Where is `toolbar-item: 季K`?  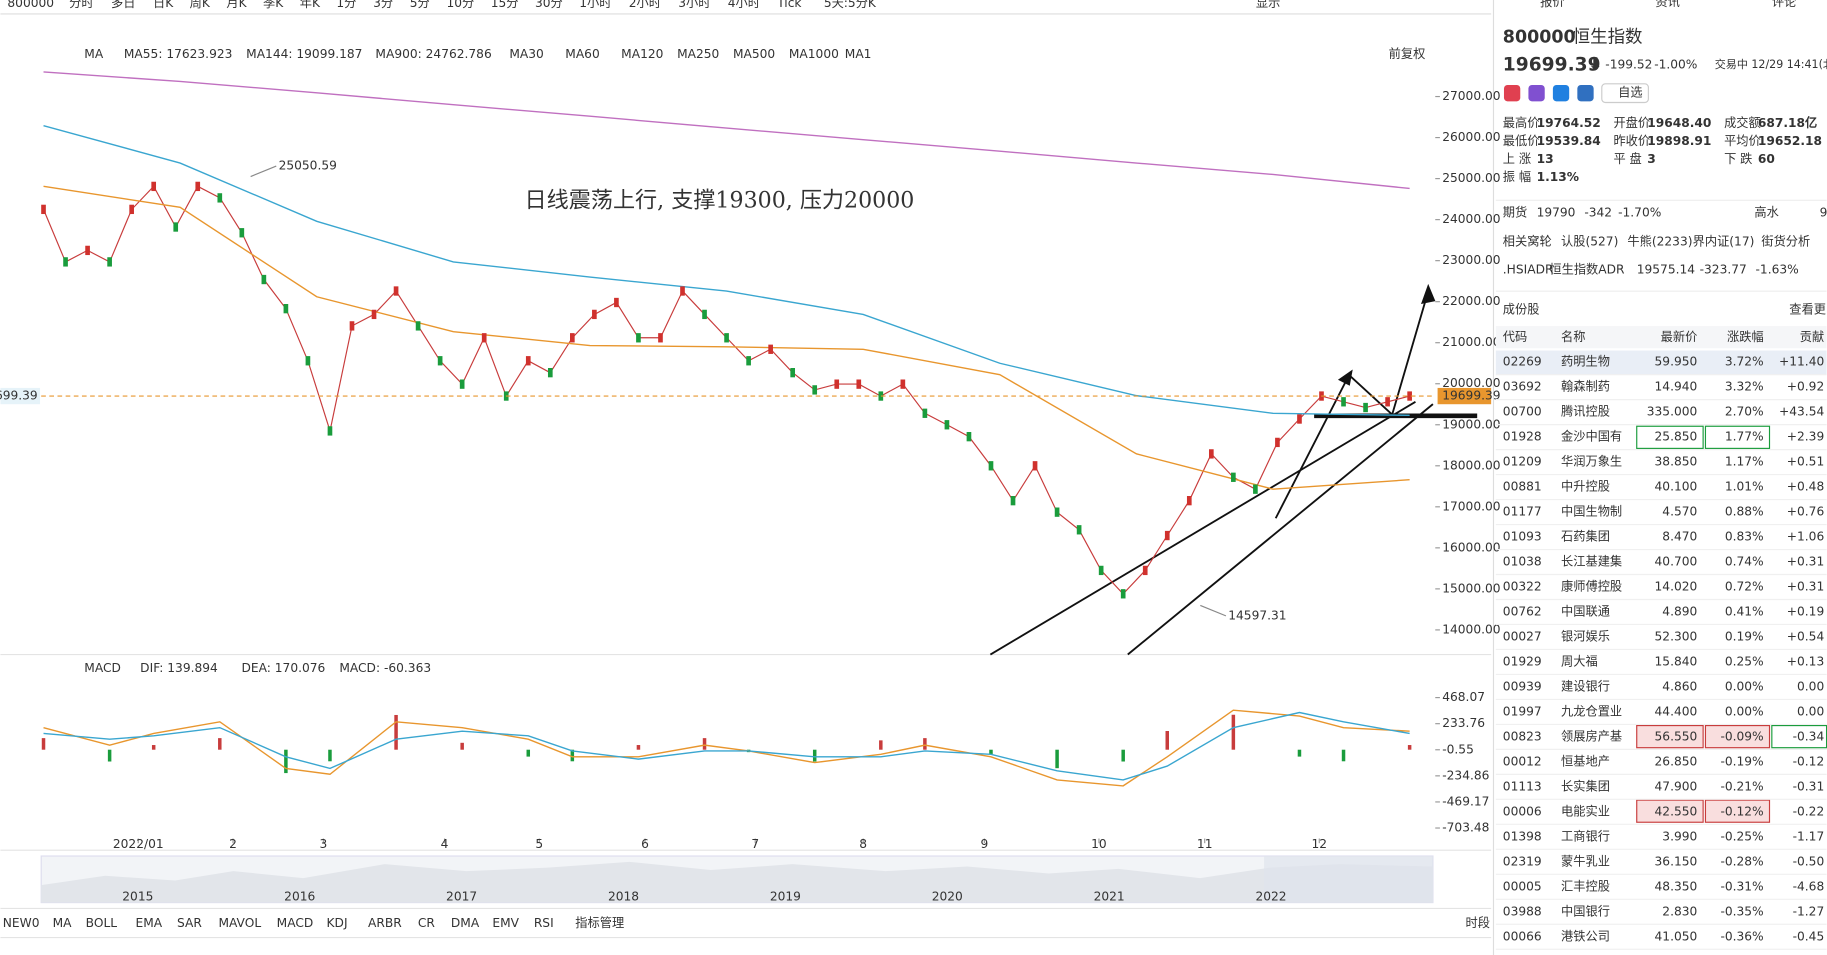
toolbar-item: 季K is located at coordinates (273, 5).